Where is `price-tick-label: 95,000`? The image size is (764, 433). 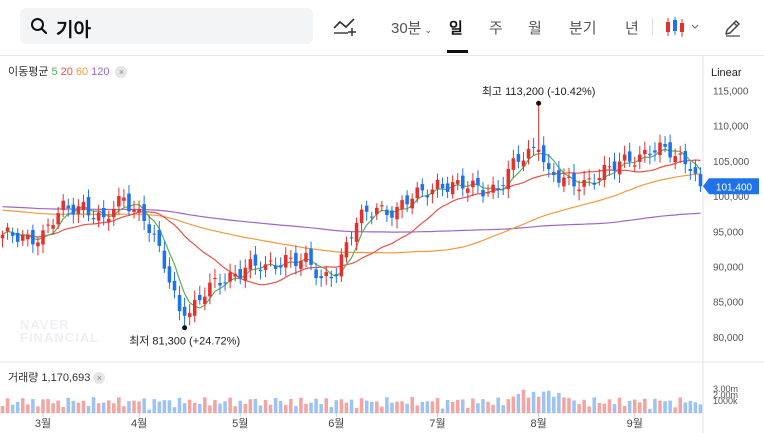 price-tick-label: 95,000 is located at coordinates (728, 232).